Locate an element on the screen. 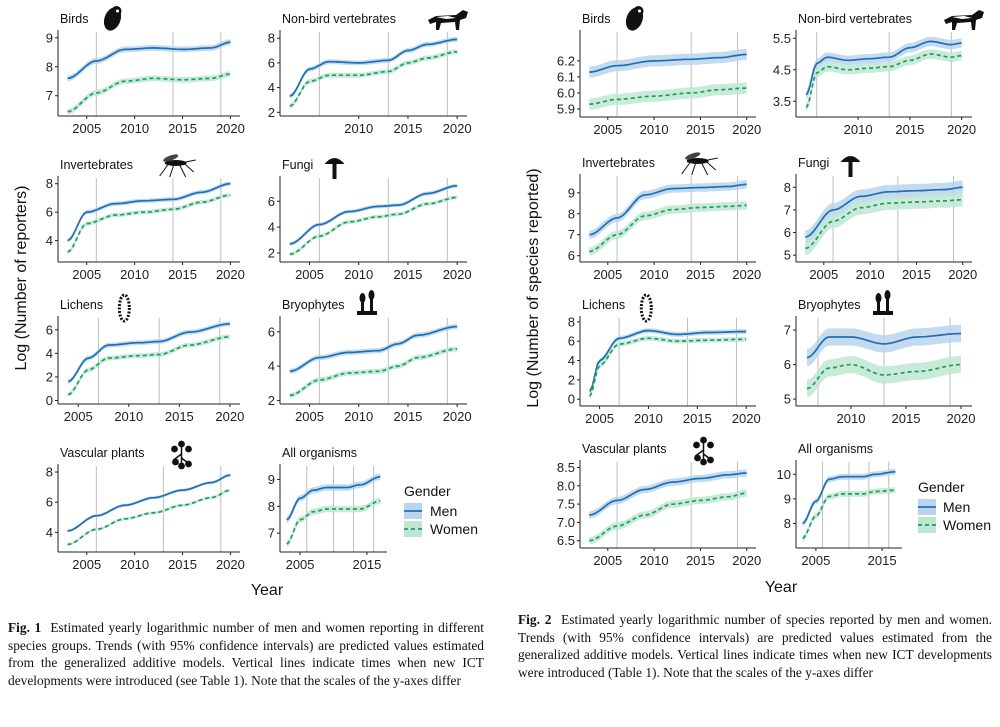  f2-all-panel: 8 9 10 2005 2015 All organisms is located at coordinates (839, 505).